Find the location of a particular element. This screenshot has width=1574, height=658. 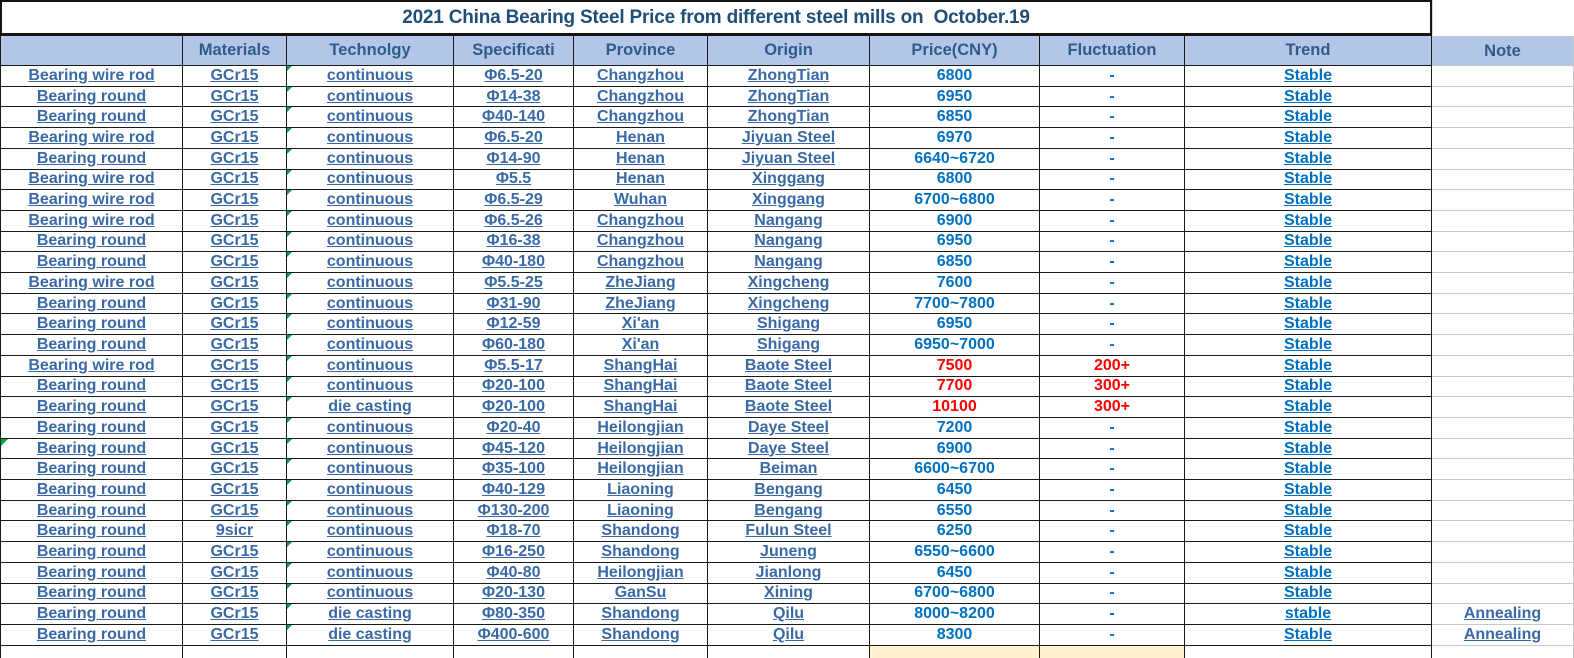

cell: Φ80-350 is located at coordinates (514, 614).